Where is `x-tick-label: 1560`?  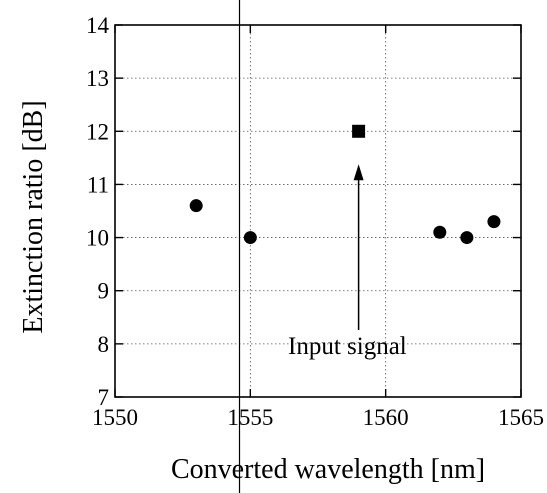
x-tick-label: 1560 is located at coordinates (386, 417).